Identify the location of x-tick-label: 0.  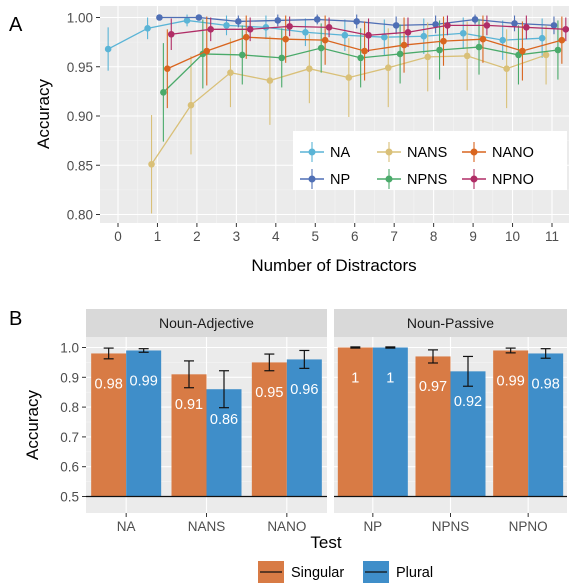
(118, 236).